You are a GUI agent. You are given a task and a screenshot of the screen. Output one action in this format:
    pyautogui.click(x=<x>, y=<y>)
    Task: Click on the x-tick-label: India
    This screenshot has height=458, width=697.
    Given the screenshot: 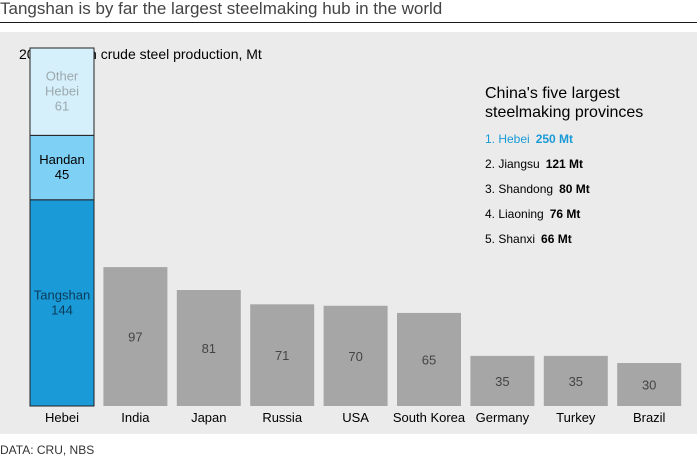 What is the action you would take?
    pyautogui.click(x=135, y=417)
    